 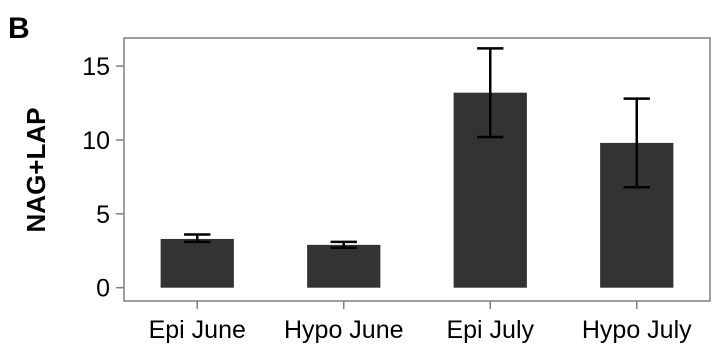 I want to click on y-tick-label-5: 5, so click(x=103, y=215).